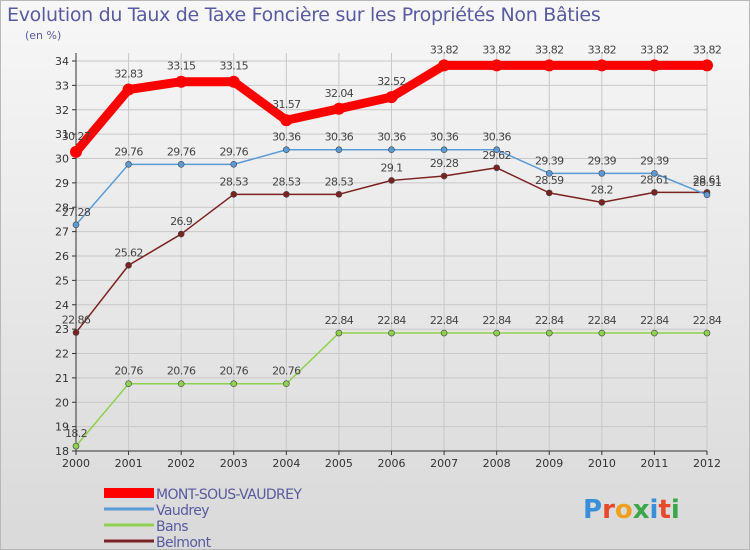 The height and width of the screenshot is (550, 750). I want to click on y-tick-label: 21, so click(62, 378).